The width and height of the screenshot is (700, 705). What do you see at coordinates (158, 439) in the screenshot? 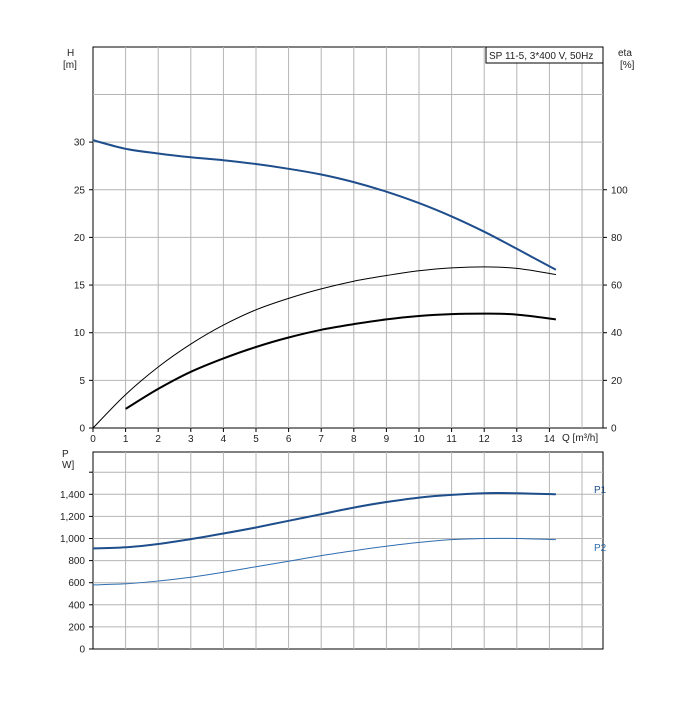
I see `x-tick-label: 2` at bounding box center [158, 439].